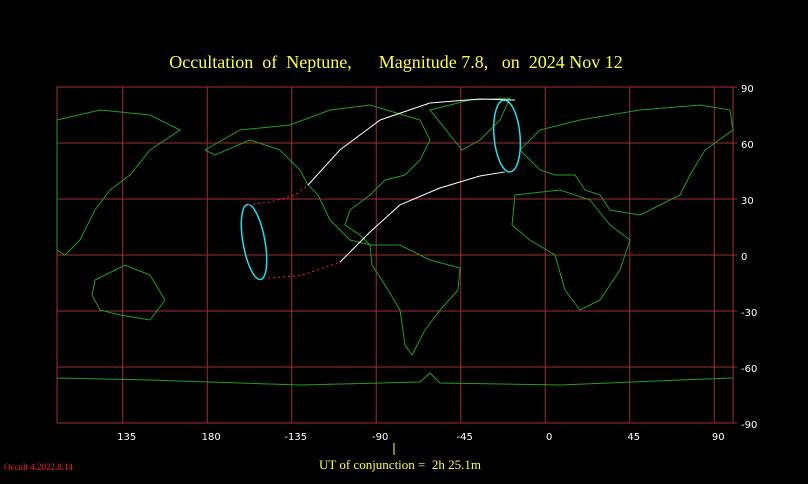  What do you see at coordinates (295, 437) in the screenshot?
I see `x-tick-label: -135` at bounding box center [295, 437].